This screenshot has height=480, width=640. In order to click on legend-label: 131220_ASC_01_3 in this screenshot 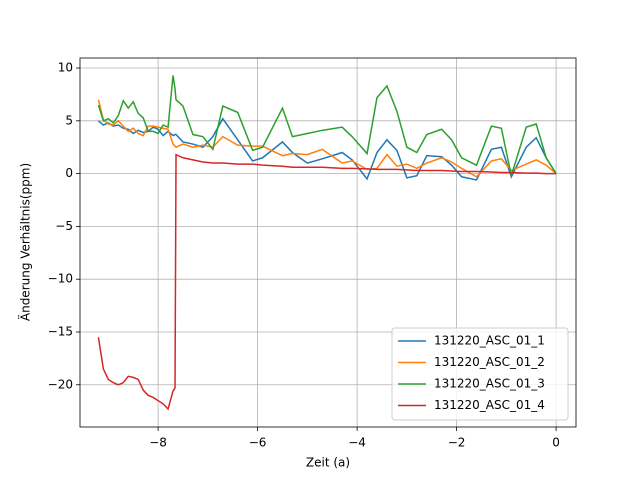, I will do `click(489, 384)`.